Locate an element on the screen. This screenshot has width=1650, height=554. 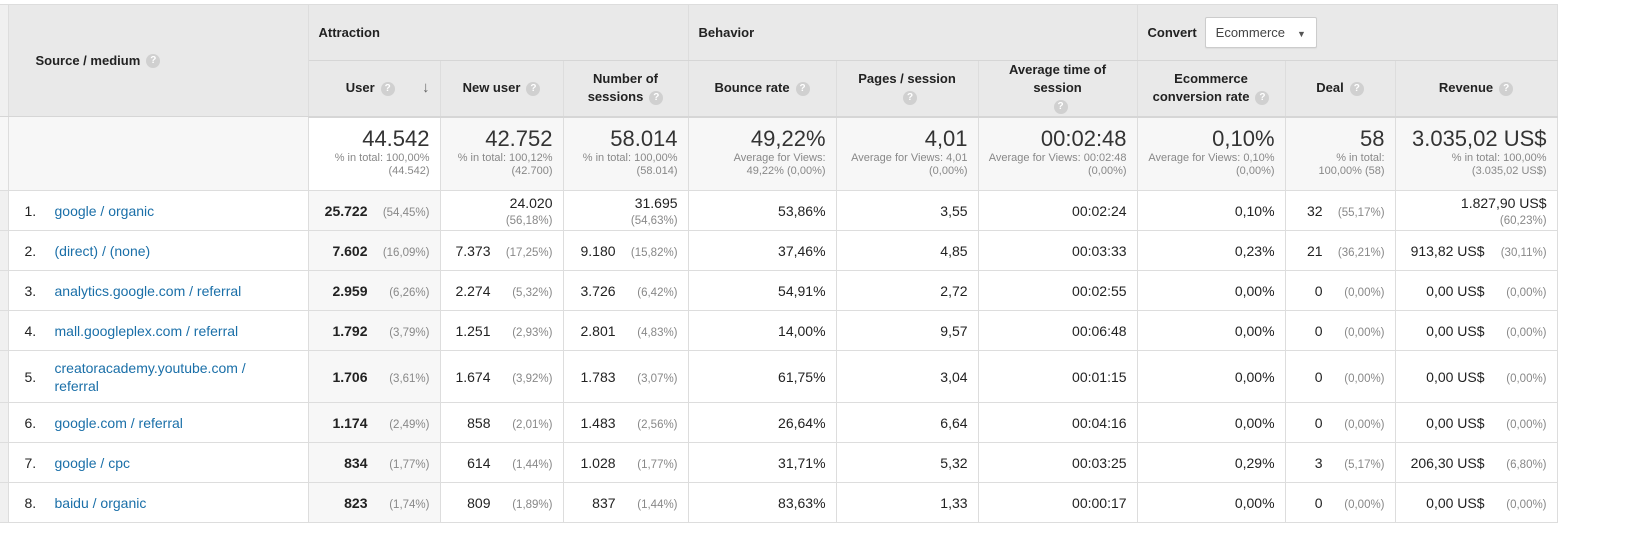
user-cell: 1.174 (2,49%) is located at coordinates (374, 422).